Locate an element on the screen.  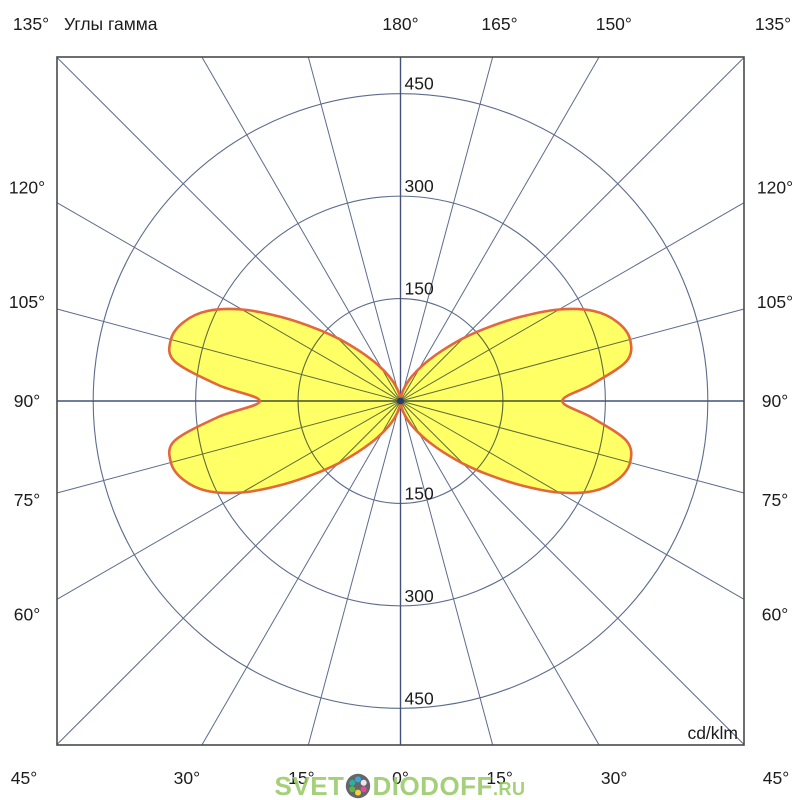
radial-tick-label-upper: 300 is located at coordinates (419, 186).